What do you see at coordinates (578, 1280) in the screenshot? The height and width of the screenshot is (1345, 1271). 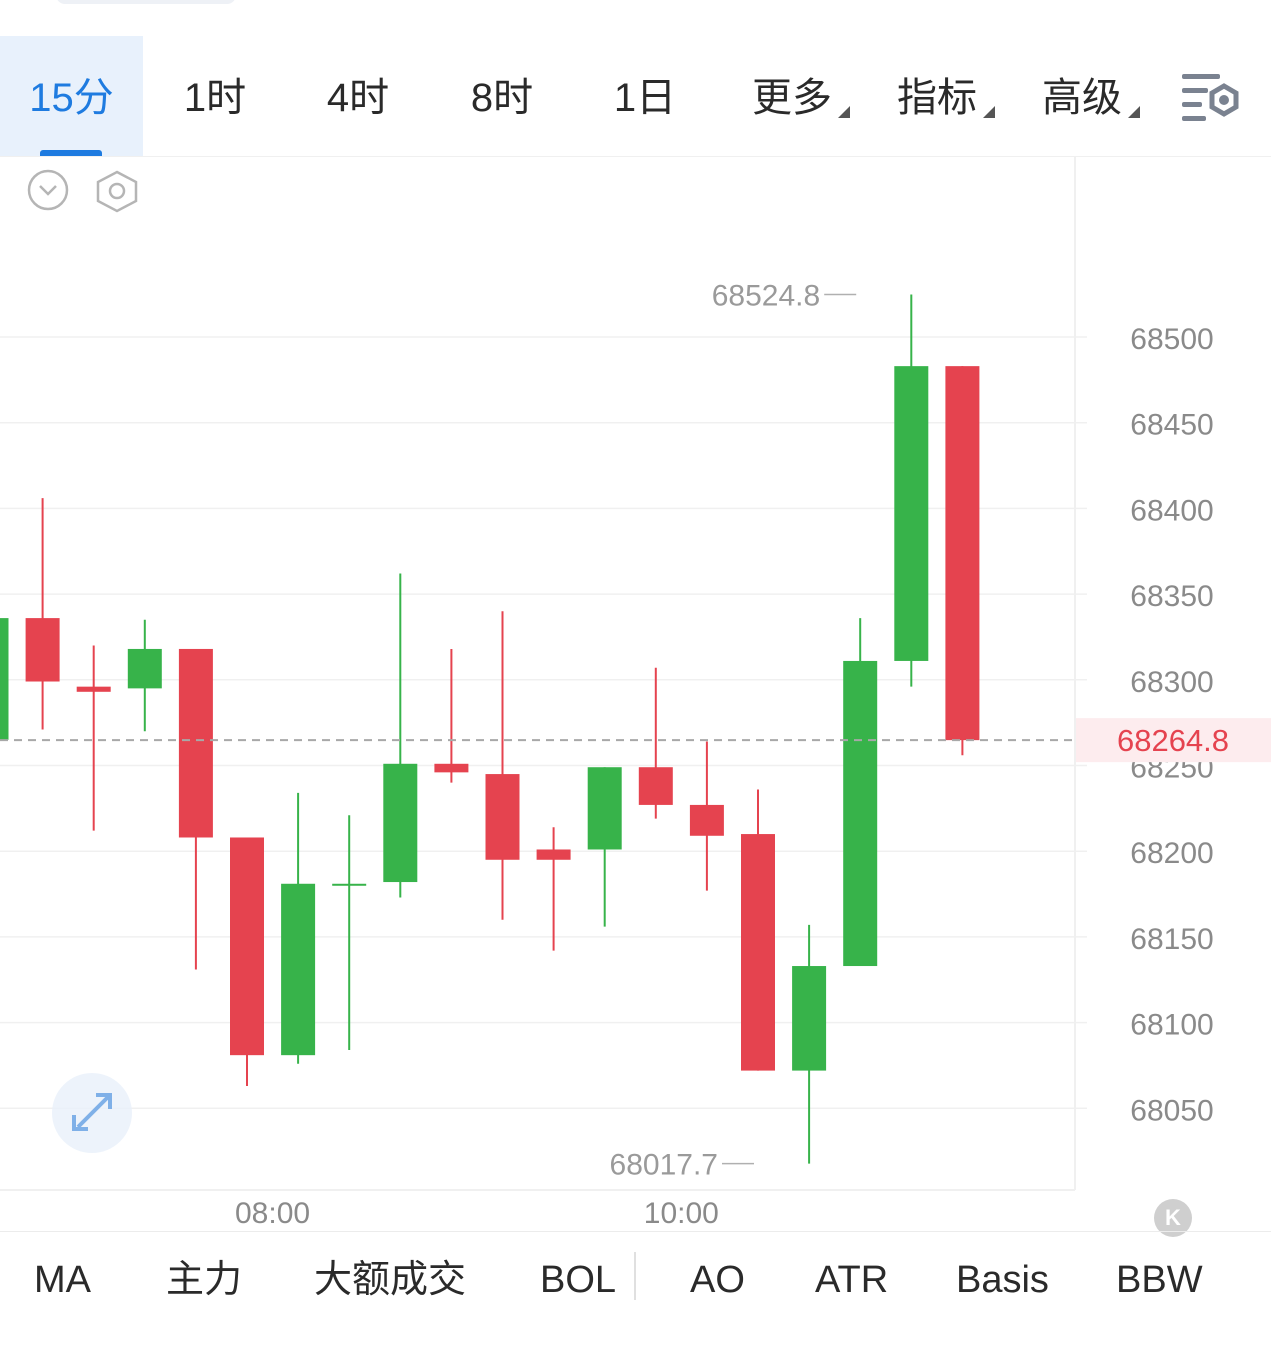 I see `indicator-bol: BOL` at bounding box center [578, 1280].